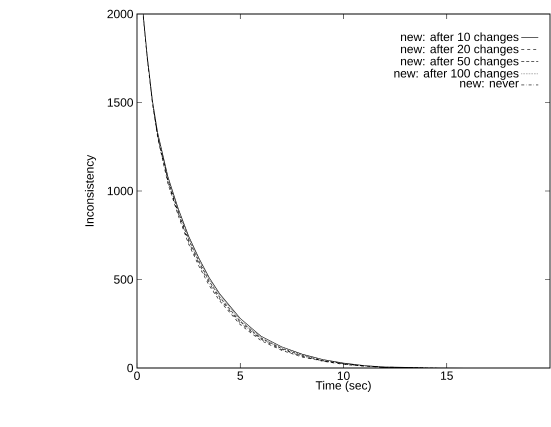  Describe the element at coordinates (240, 376) in the screenshot. I see `x-tick-label: 5` at that location.